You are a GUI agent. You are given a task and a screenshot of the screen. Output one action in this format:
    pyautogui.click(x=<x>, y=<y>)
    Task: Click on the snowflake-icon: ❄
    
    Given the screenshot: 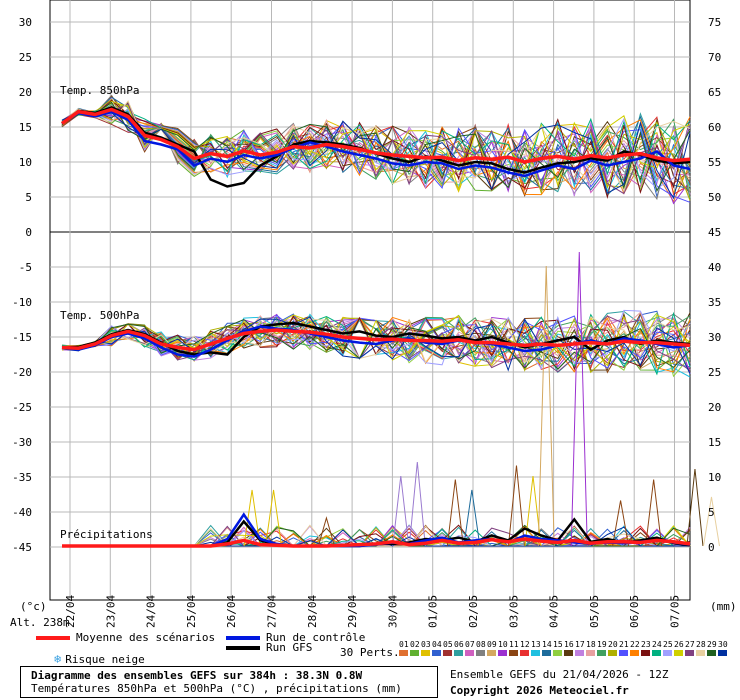 What is the action you would take?
    pyautogui.click(x=58, y=659)
    